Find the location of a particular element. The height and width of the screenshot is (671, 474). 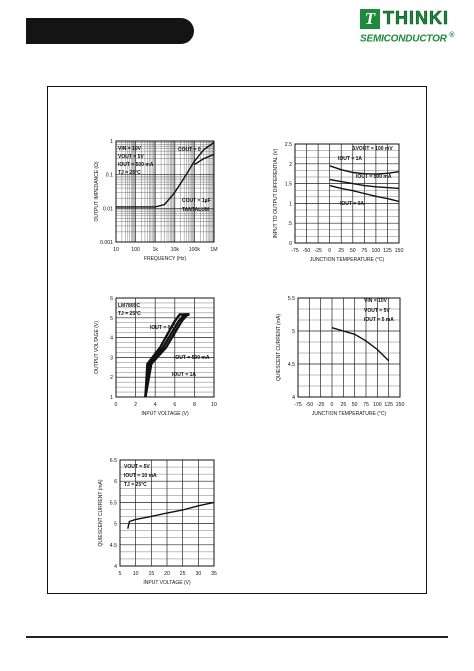

c4-x-tick-label: 150 is located at coordinates (400, 405).